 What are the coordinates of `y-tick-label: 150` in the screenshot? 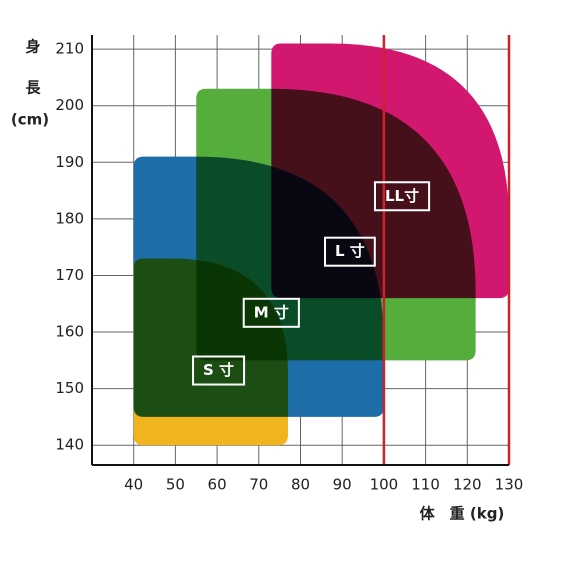 It's located at (69, 388).